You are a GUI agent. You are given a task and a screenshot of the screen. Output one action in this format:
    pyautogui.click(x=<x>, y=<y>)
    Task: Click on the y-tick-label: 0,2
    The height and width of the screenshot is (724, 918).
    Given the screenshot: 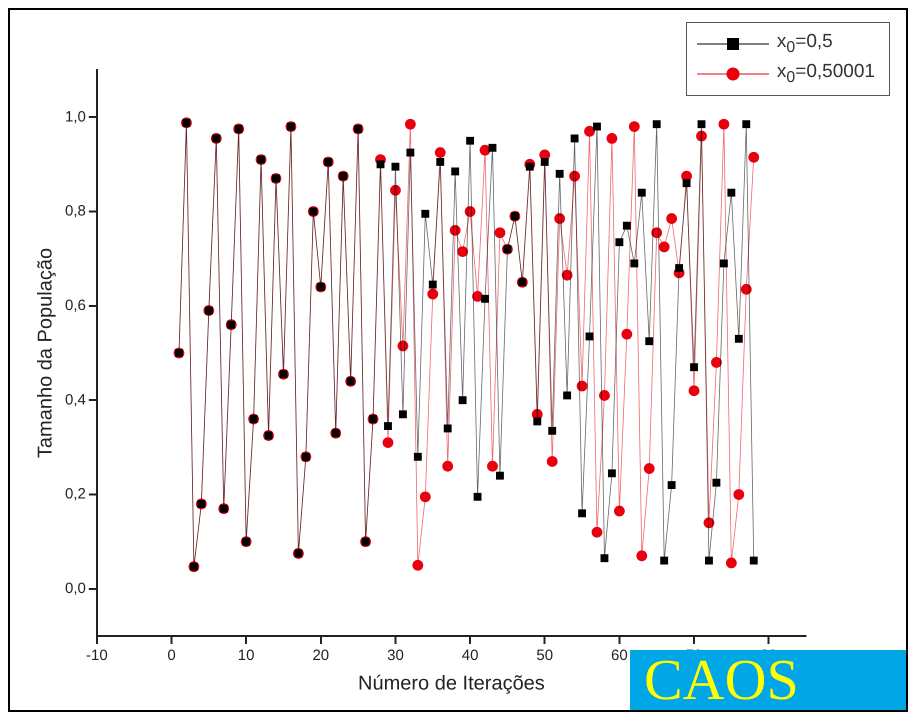 What is the action you would take?
    pyautogui.click(x=75, y=494)
    